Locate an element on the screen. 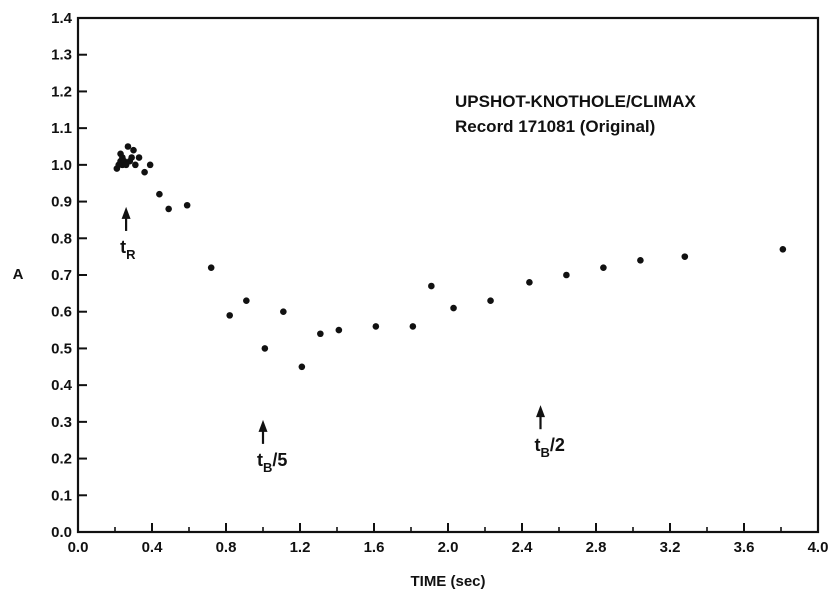  x-tick-label: 2.0 is located at coordinates (448, 547).